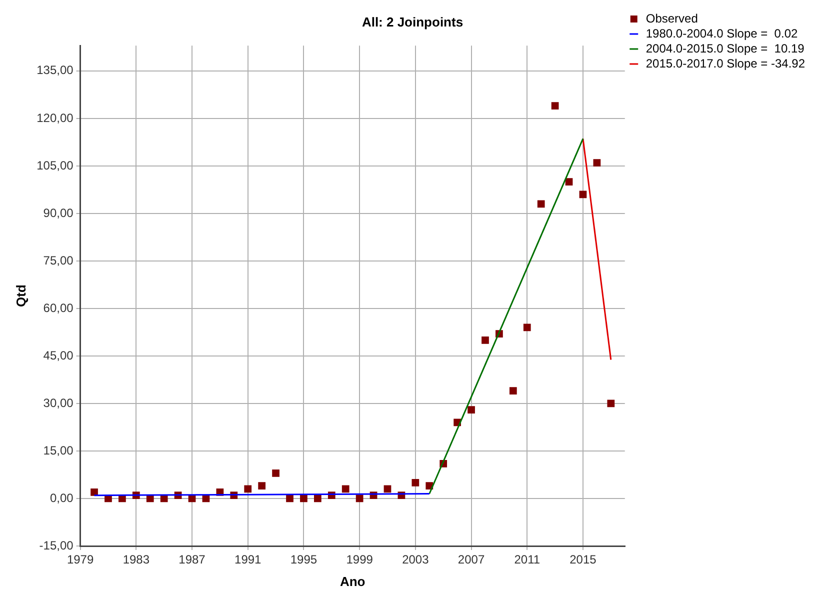 The image size is (825, 599). I want to click on y-tick-label: 120,00, so click(55, 117).